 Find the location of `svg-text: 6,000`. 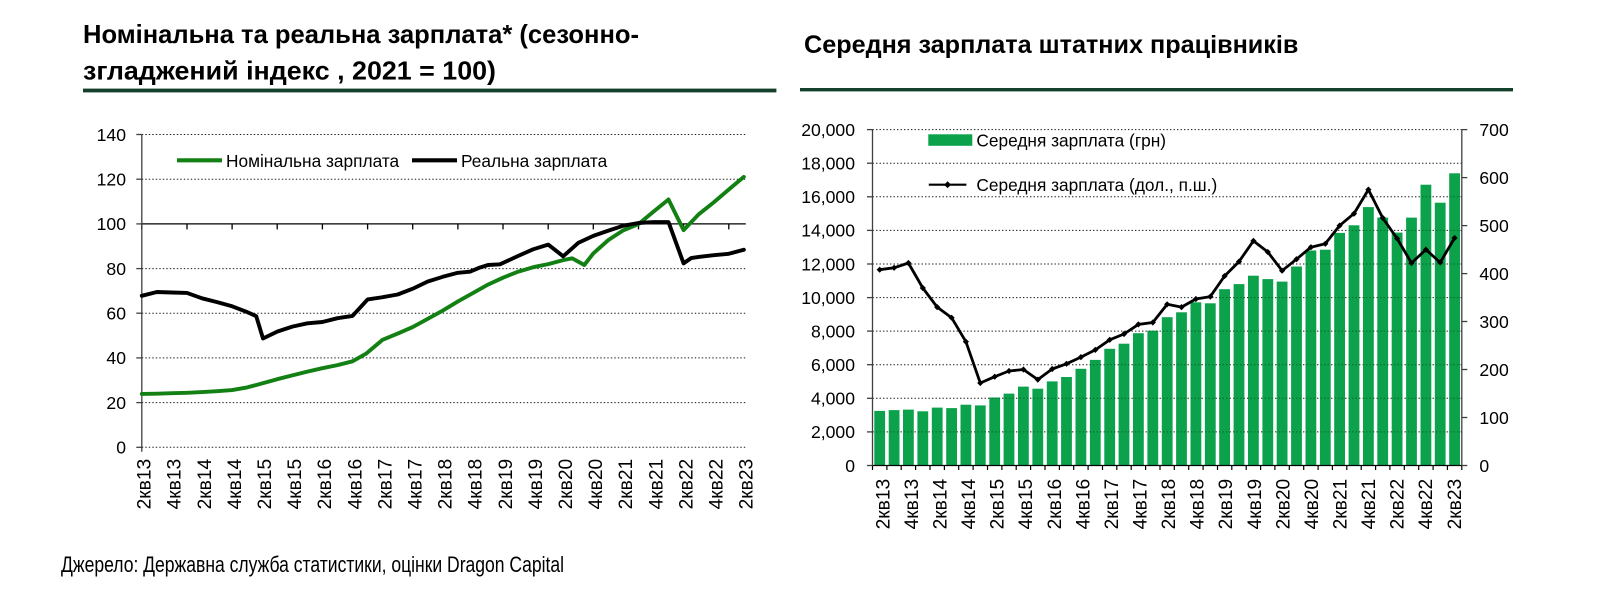

svg-text: 6,000 is located at coordinates (833, 365).